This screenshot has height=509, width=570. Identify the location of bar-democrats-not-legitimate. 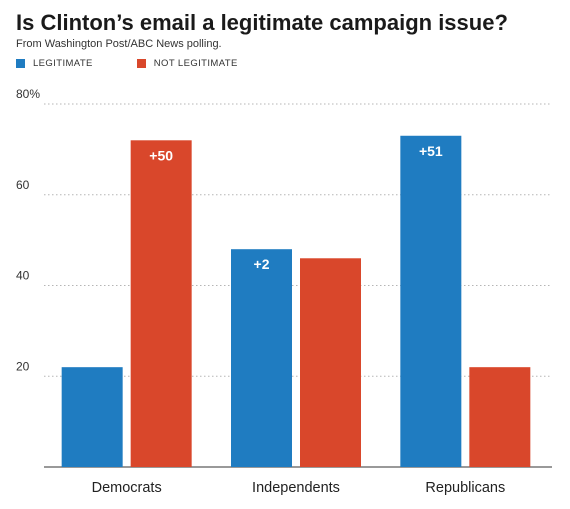
(161, 304).